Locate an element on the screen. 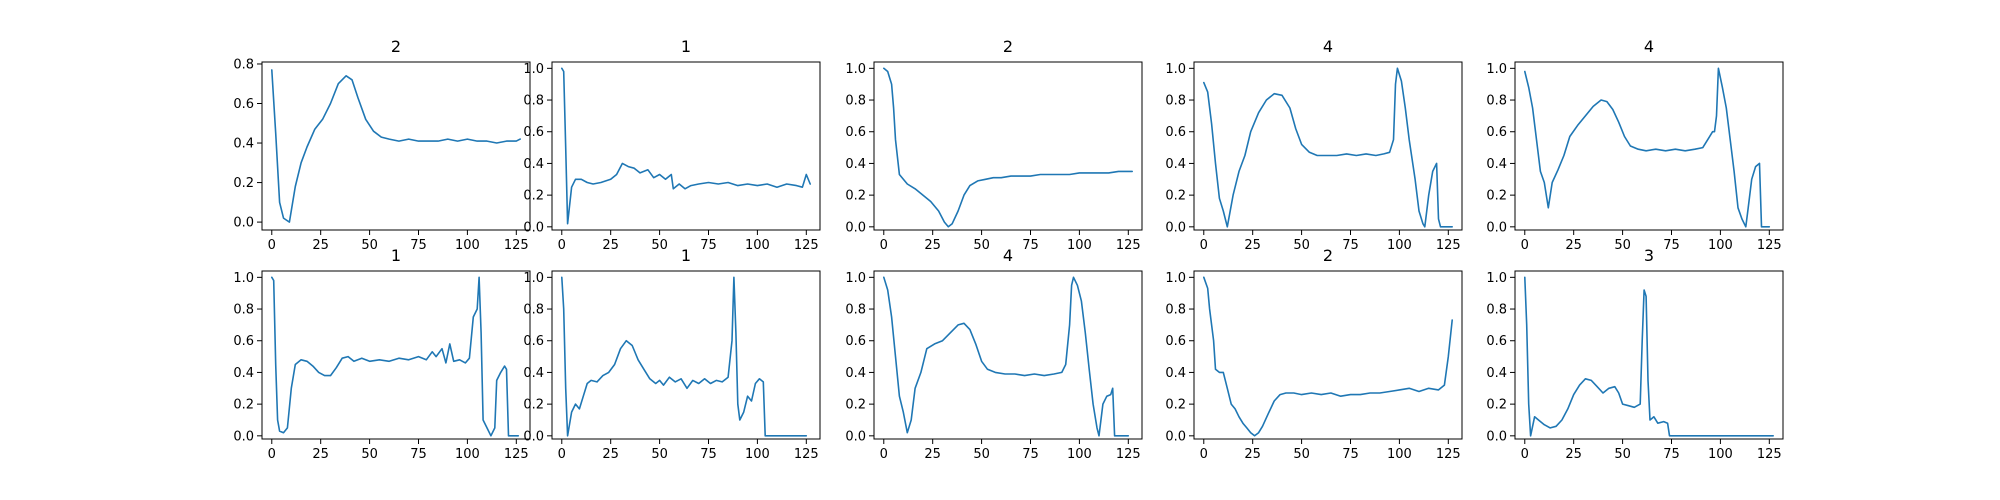 This screenshot has height=500, width=2000. subplot-4: 4 0 25 50 75 100 125 0.0 0.2 0.4 0.6 0.8 1.0 is located at coordinates (1314, 145).